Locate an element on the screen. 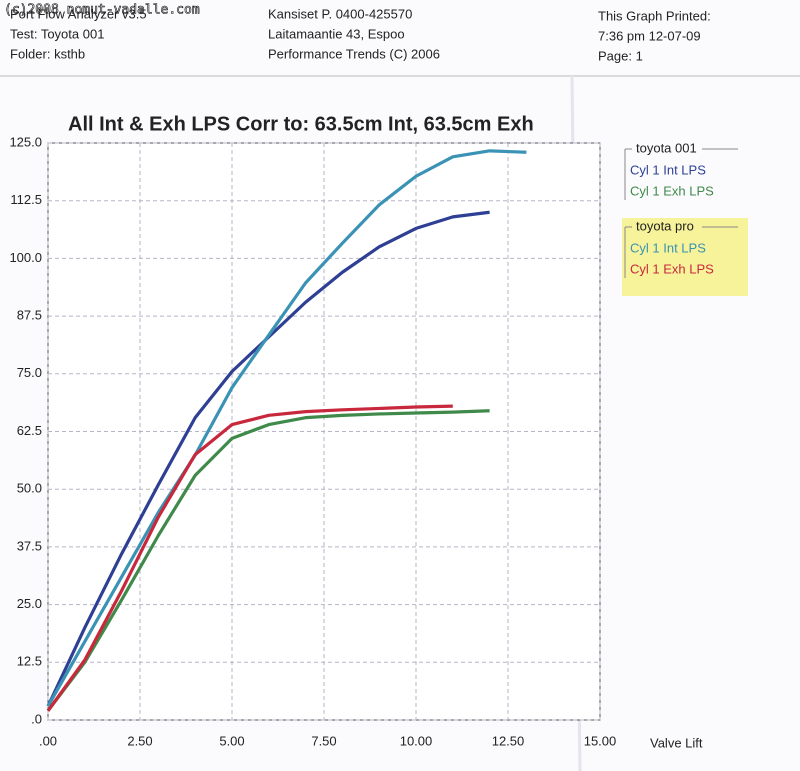  y-tick-label: 50.0 is located at coordinates (29, 488).